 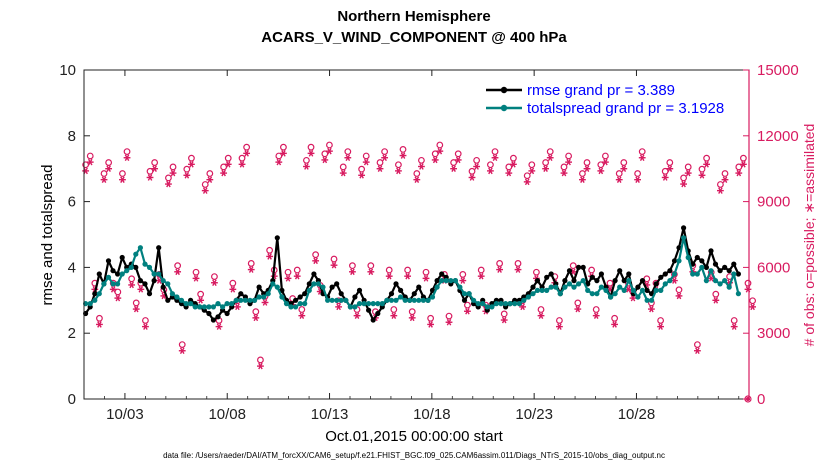 I want to click on y-axis-label: rmse and totalspread, so click(x=47, y=235).